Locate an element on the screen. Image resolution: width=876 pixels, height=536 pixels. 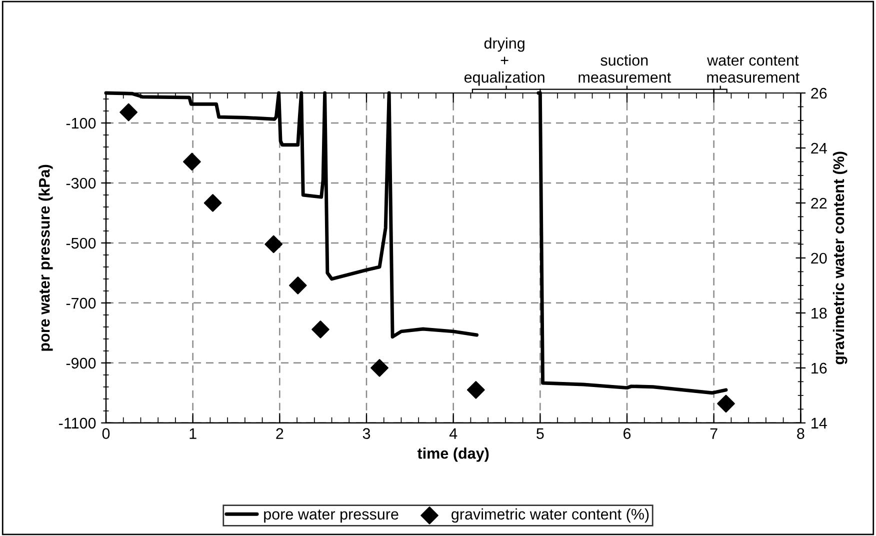
x-tick-label: 7 is located at coordinates (714, 433).